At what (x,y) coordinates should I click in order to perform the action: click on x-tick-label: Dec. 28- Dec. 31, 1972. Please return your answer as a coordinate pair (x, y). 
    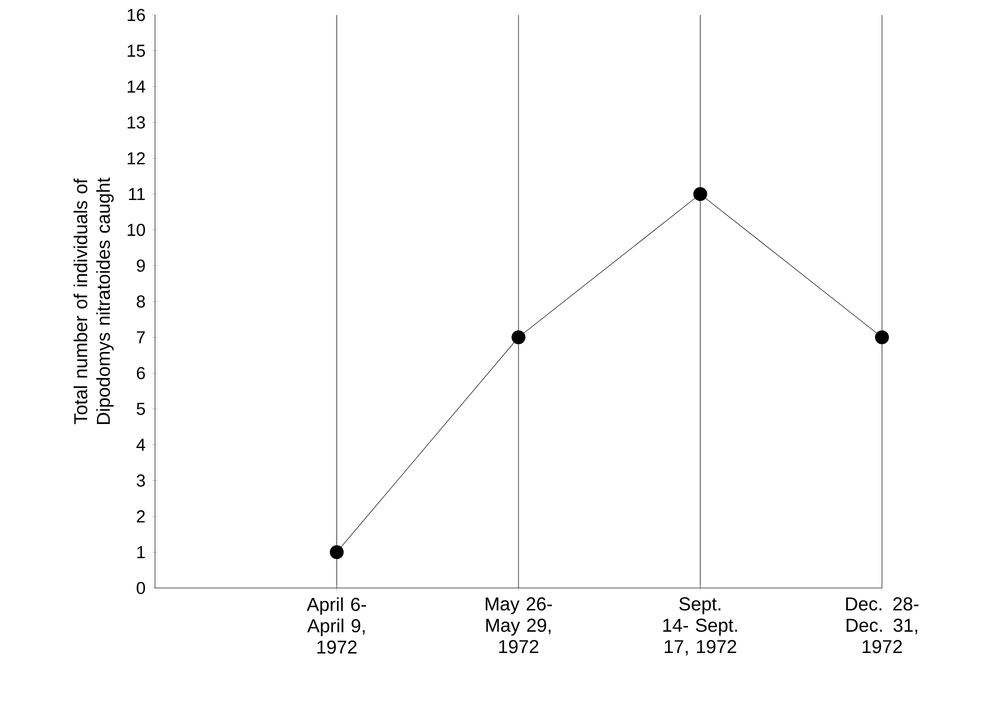
    Looking at the image, I should click on (882, 625).